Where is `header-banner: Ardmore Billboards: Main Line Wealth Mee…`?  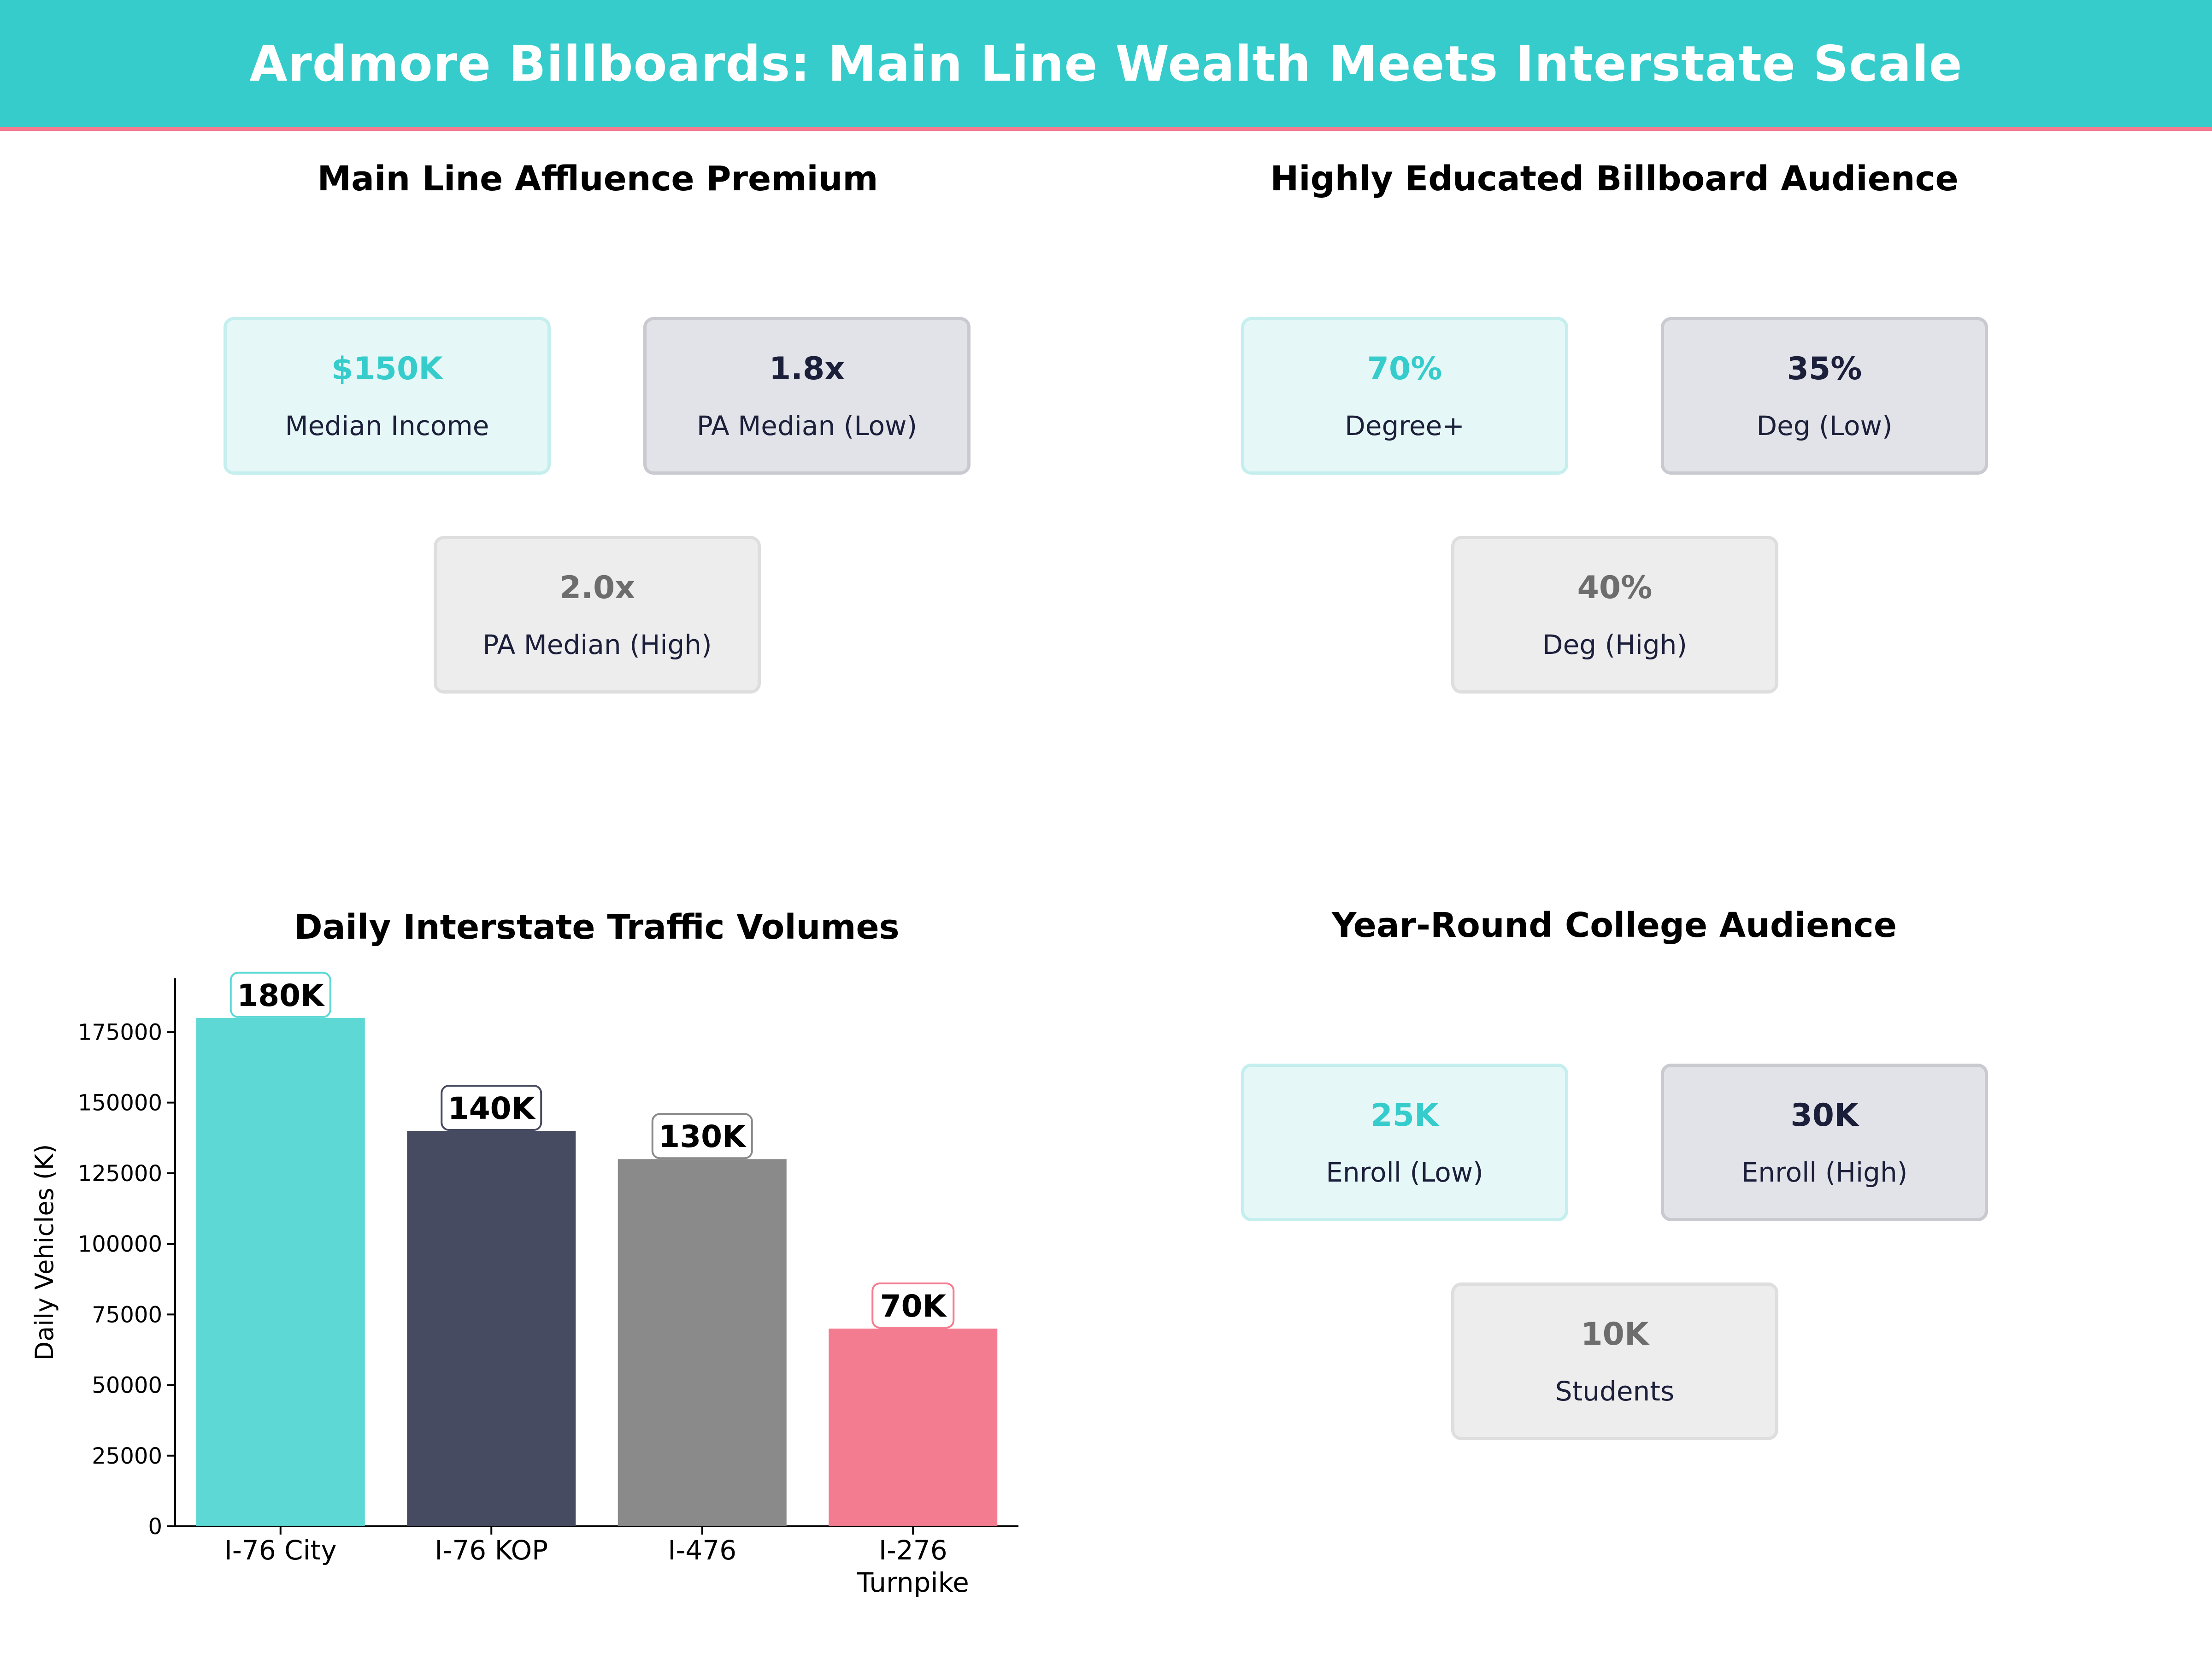
header-banner: Ardmore Billboards: Main Line Wealth Mee… is located at coordinates (1106, 65).